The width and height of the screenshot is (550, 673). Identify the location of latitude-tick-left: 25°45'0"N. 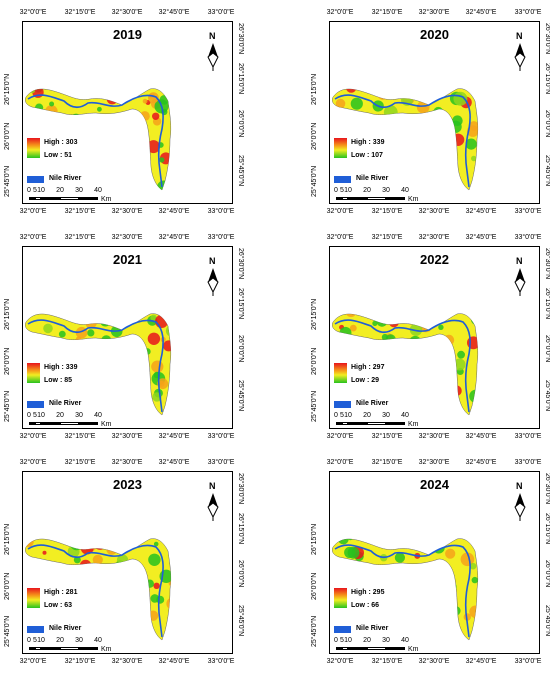
(7, 406).